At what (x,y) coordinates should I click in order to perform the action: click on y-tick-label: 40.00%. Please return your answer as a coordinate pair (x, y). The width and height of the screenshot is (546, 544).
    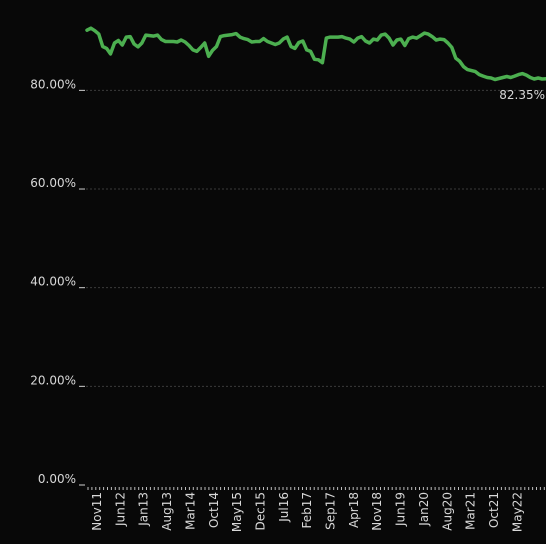
    Looking at the image, I should click on (53, 282).